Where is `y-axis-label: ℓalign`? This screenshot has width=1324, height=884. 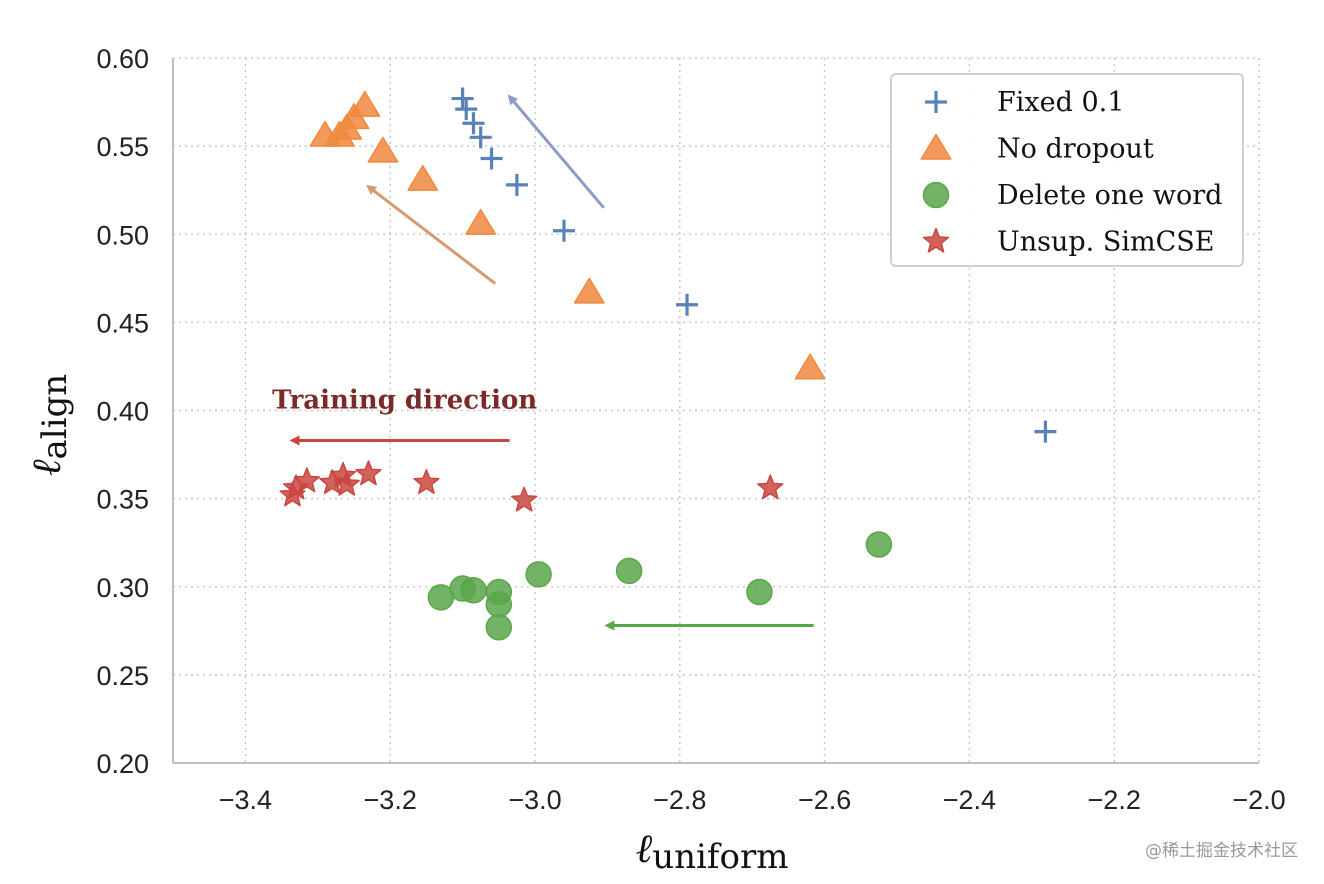
y-axis-label: ℓalign is located at coordinates (49, 425).